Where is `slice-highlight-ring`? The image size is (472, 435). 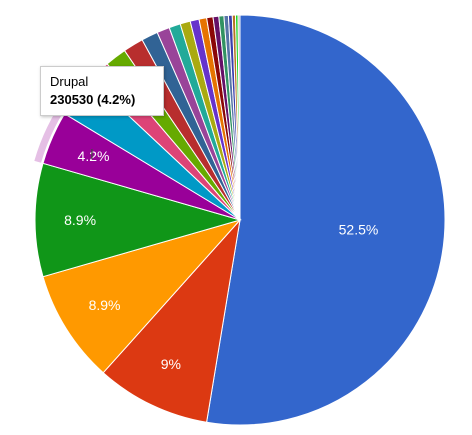 slice-highlight-ring is located at coordinates (48, 136).